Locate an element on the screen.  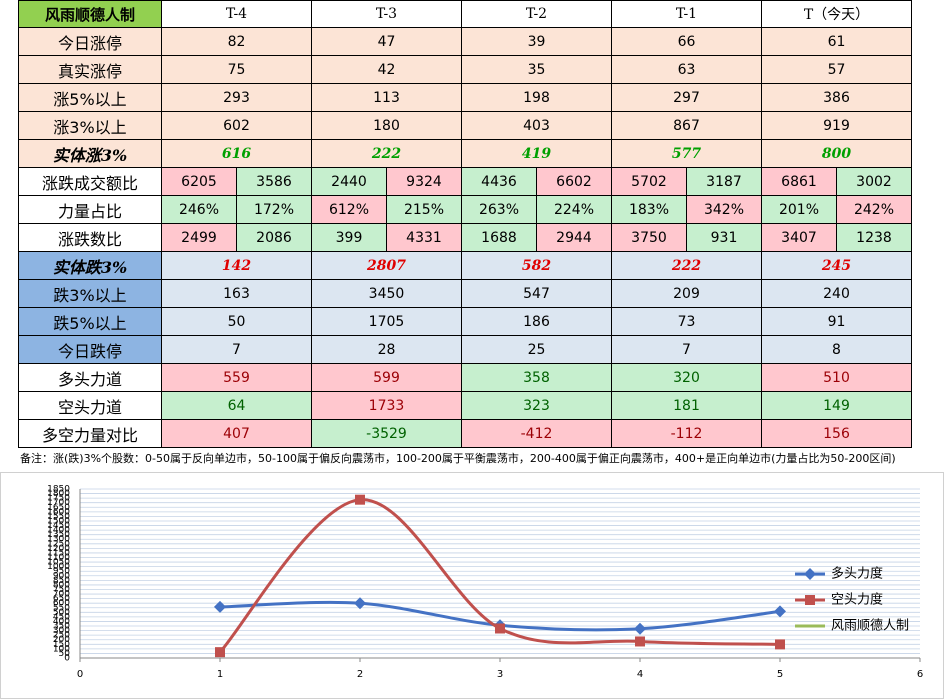
half-cell: 4331 is located at coordinates (424, 238).